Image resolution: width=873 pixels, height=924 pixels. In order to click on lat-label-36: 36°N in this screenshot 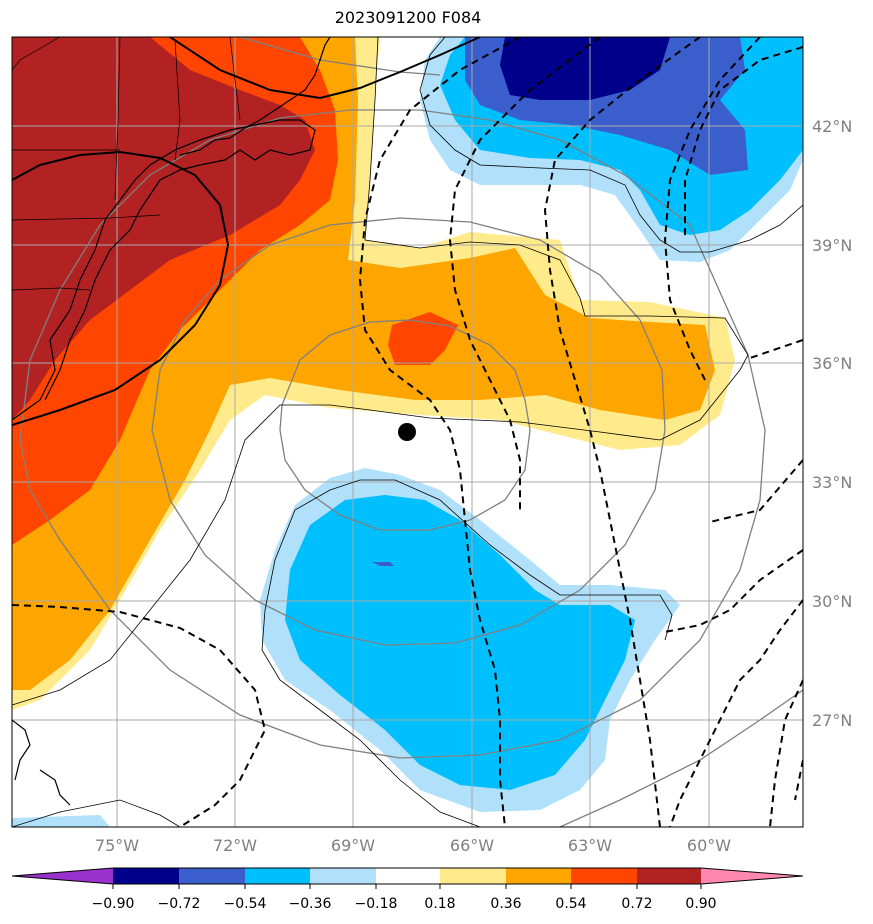, I will do `click(832, 363)`.